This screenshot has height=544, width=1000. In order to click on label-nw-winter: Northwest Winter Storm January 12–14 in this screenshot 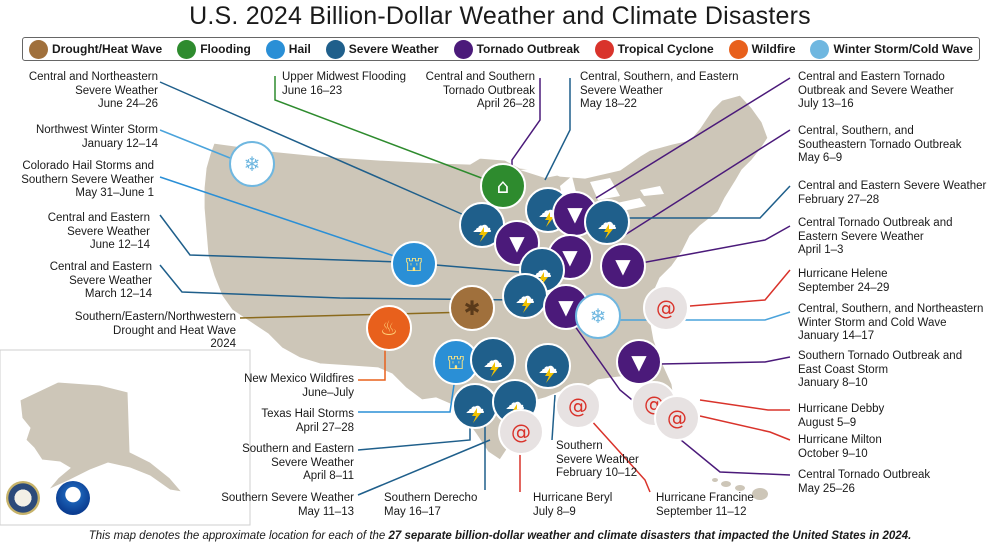, I will do `click(96, 137)`.